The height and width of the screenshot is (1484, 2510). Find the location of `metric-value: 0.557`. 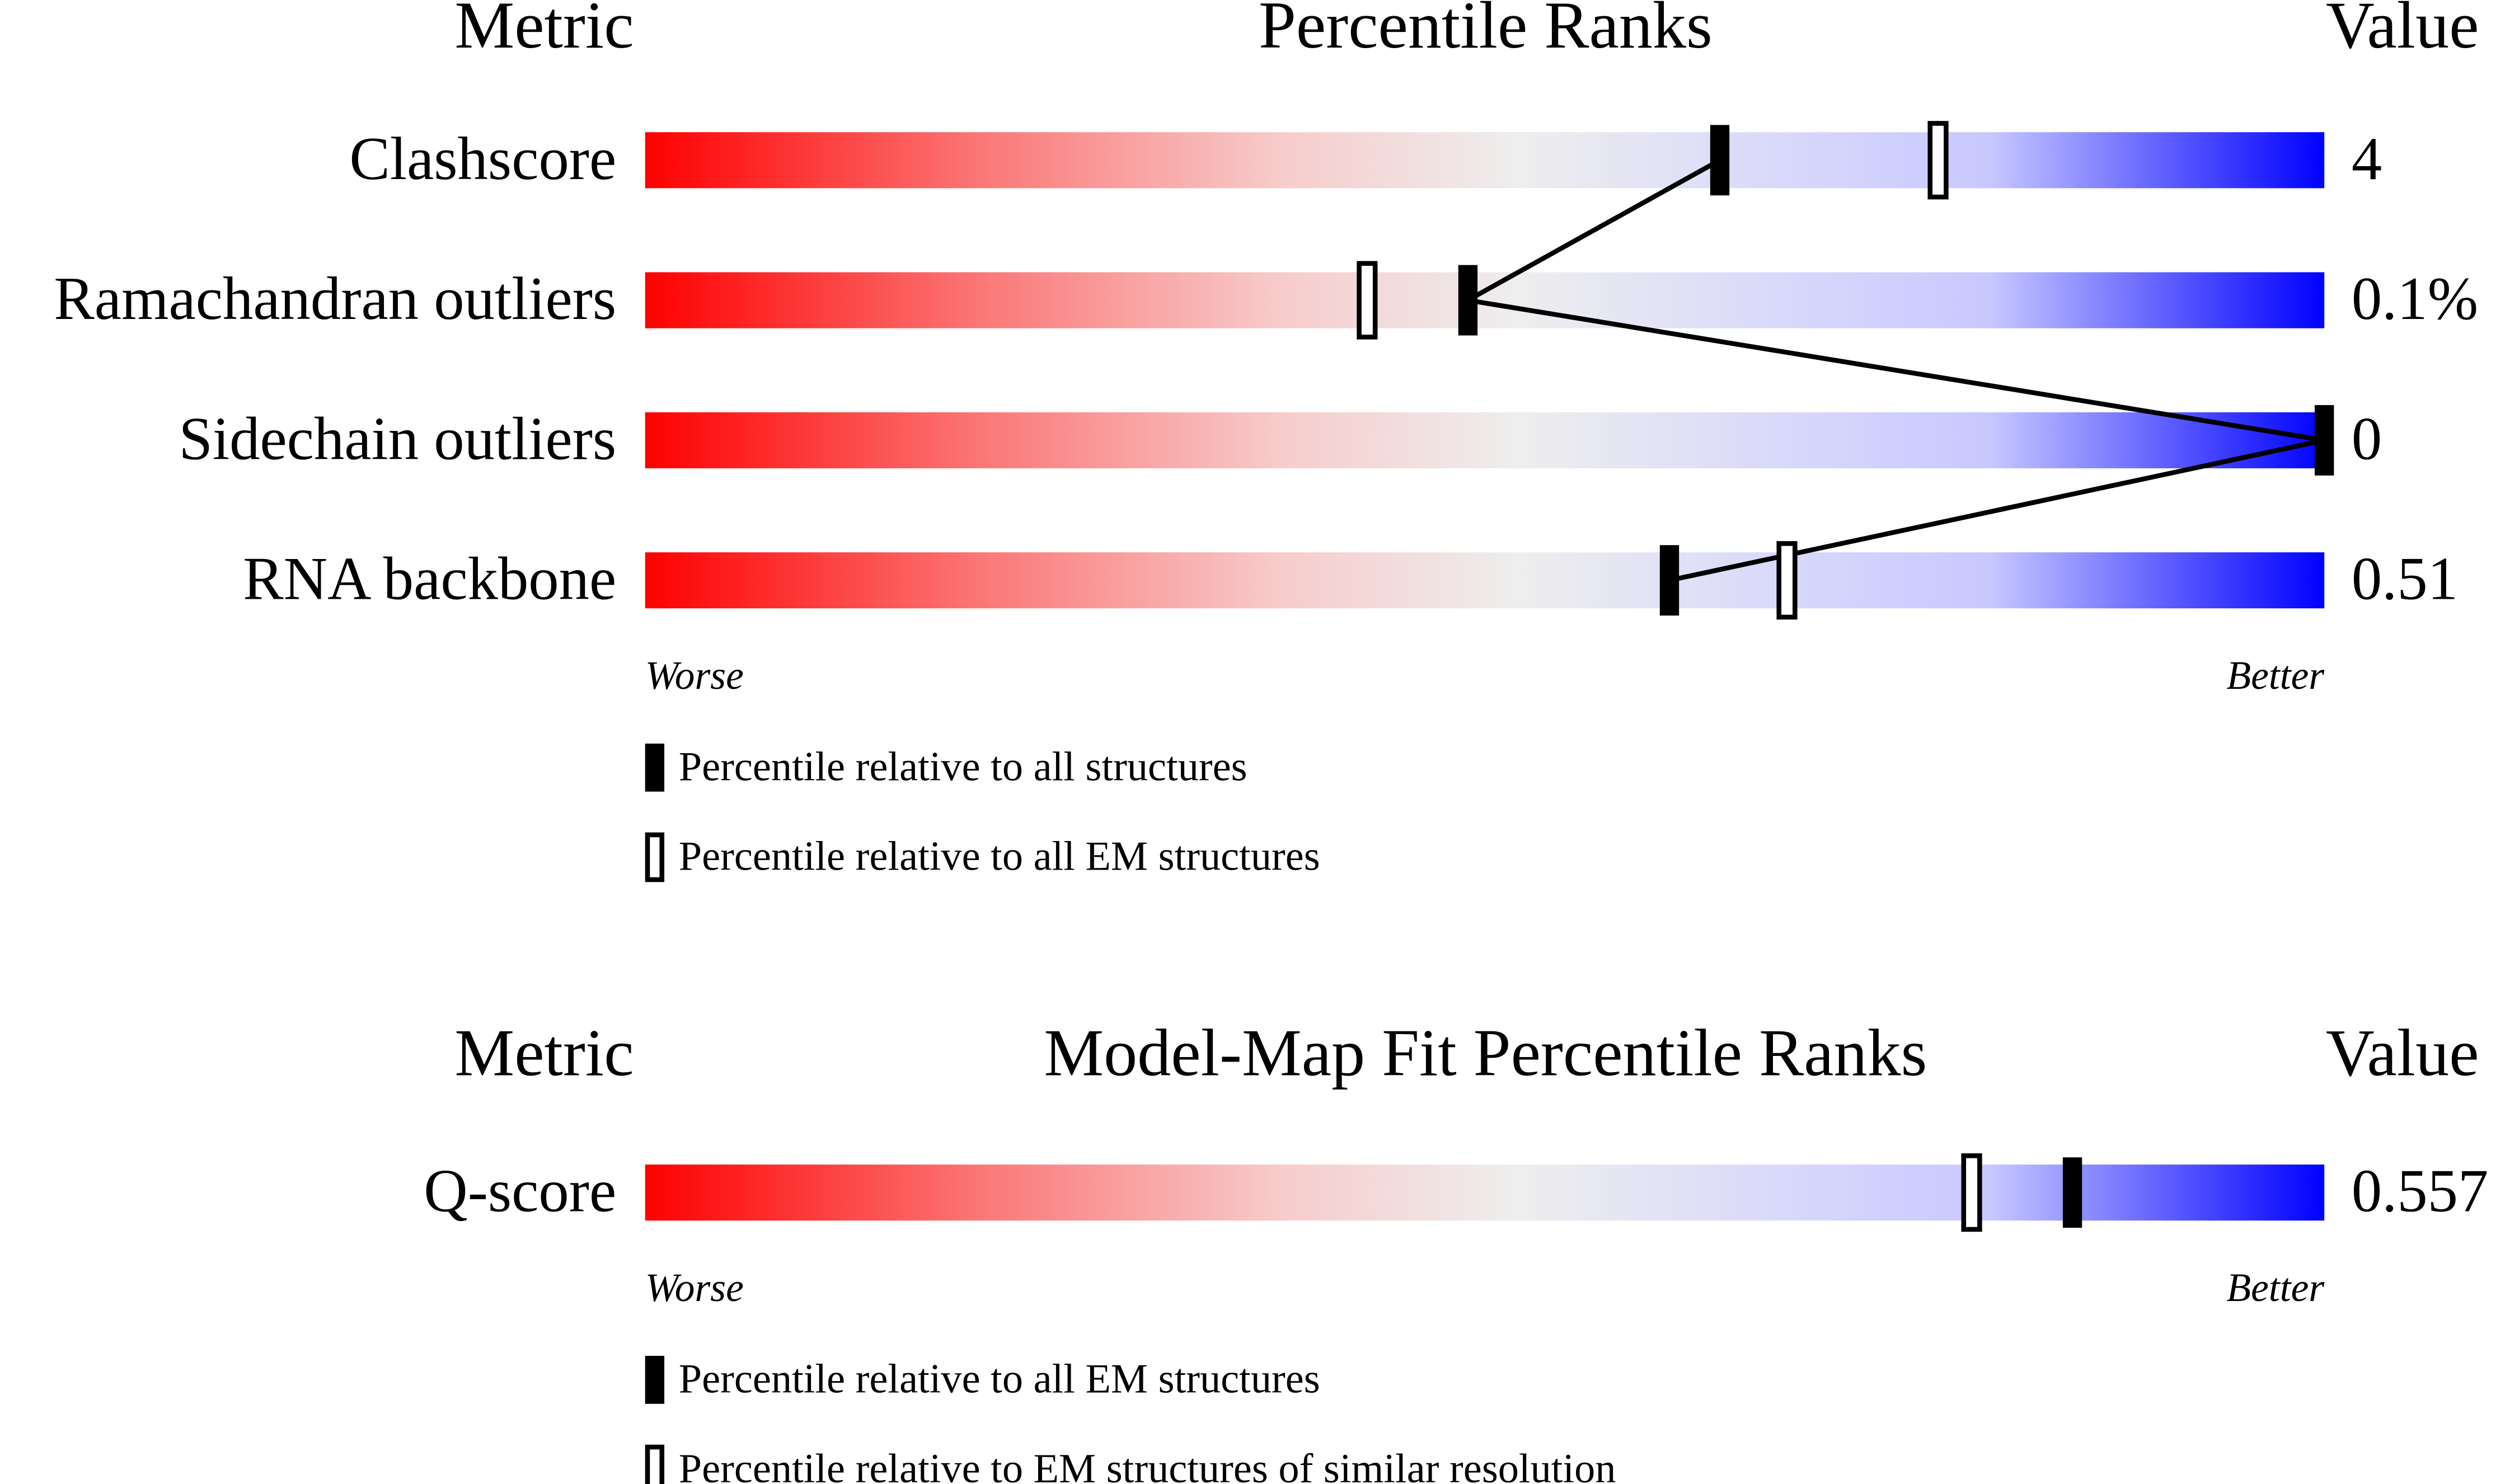

metric-value: 0.557 is located at coordinates (2420, 1191).